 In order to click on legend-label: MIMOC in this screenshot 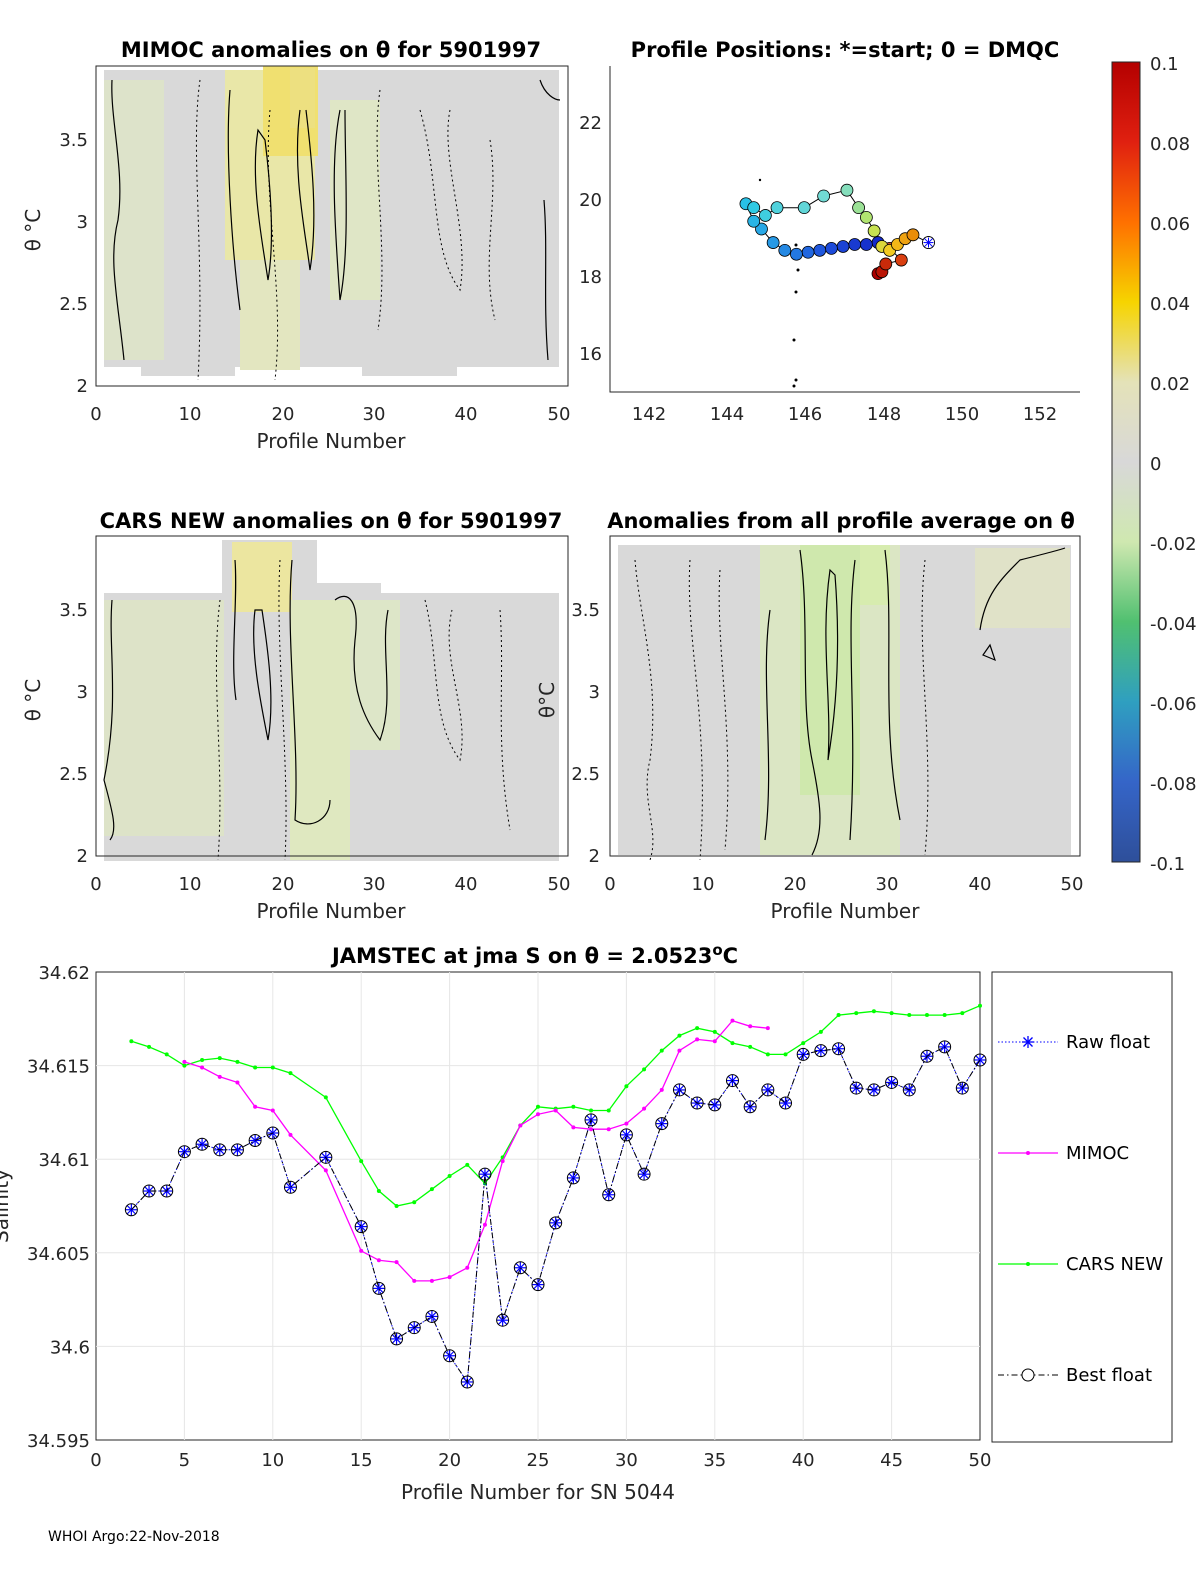, I will do `click(1097, 1153)`.